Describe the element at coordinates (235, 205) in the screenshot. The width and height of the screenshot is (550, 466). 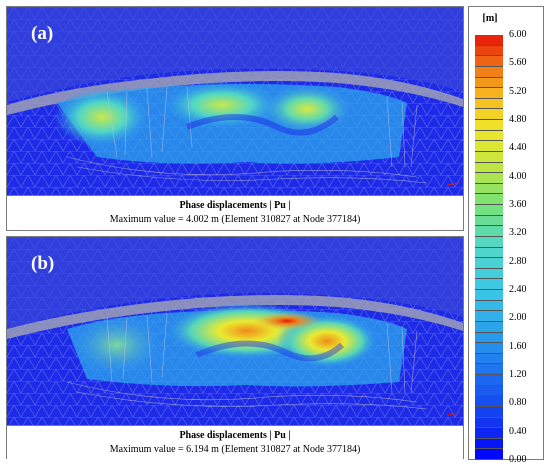
I see `caption-title-a: Phase displacements | Pu |` at that location.